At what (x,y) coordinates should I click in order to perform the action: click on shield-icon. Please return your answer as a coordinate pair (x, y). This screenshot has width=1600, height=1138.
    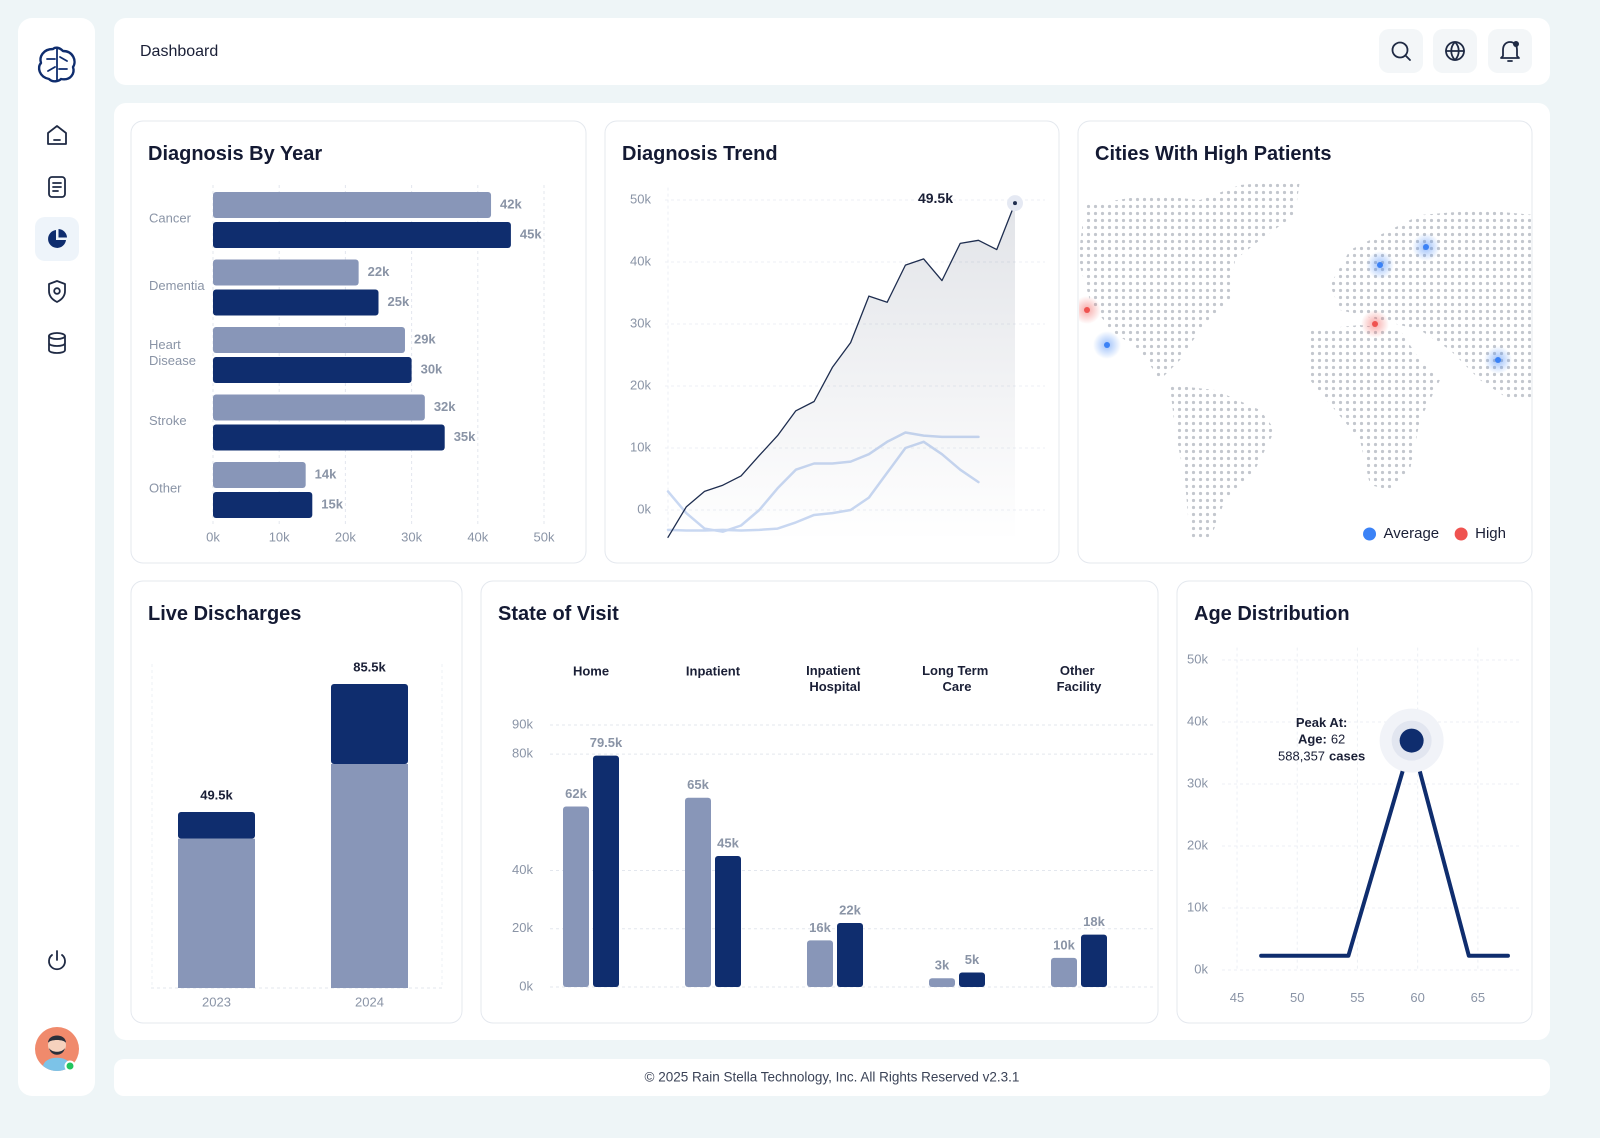
    Looking at the image, I should click on (57, 291).